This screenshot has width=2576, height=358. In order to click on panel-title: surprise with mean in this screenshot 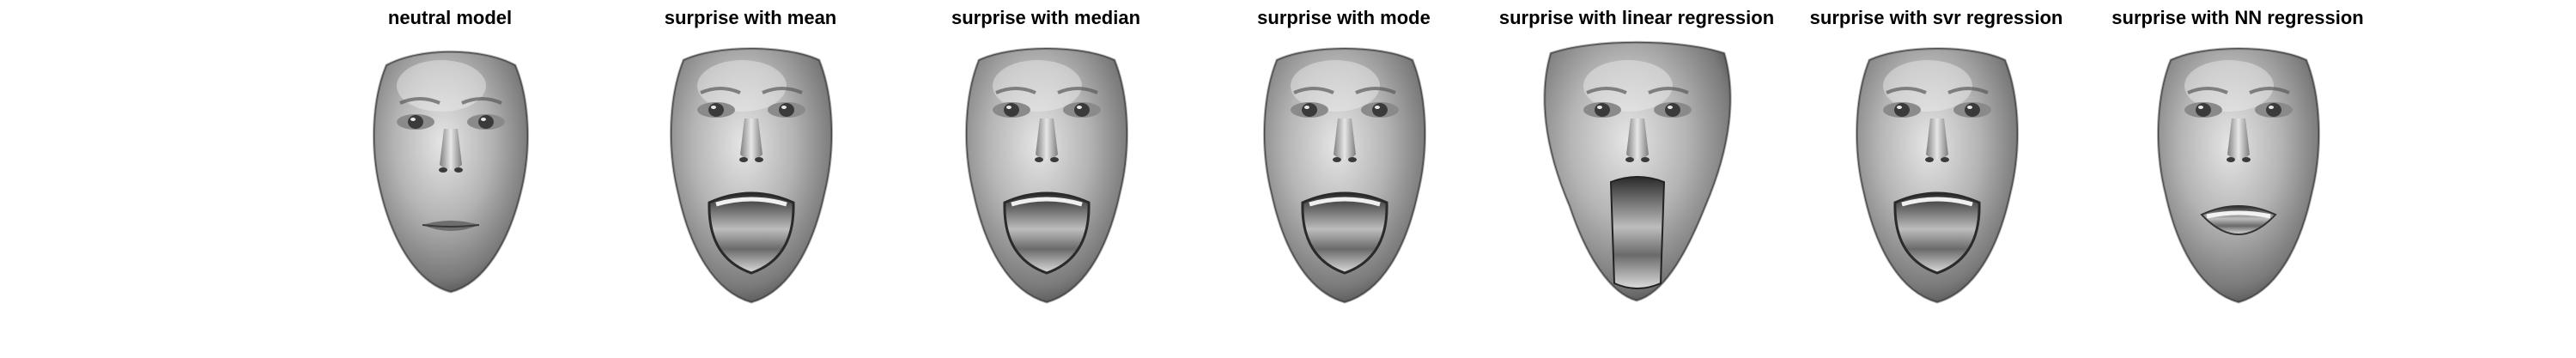, I will do `click(750, 17)`.